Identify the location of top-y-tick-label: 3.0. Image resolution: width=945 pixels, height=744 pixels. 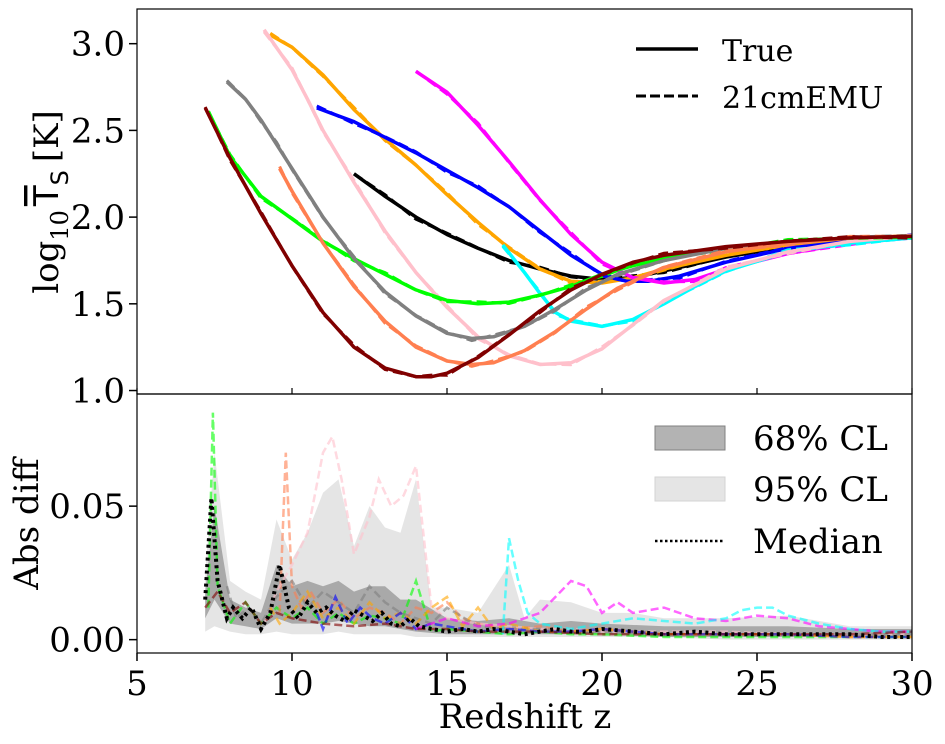
(98, 45).